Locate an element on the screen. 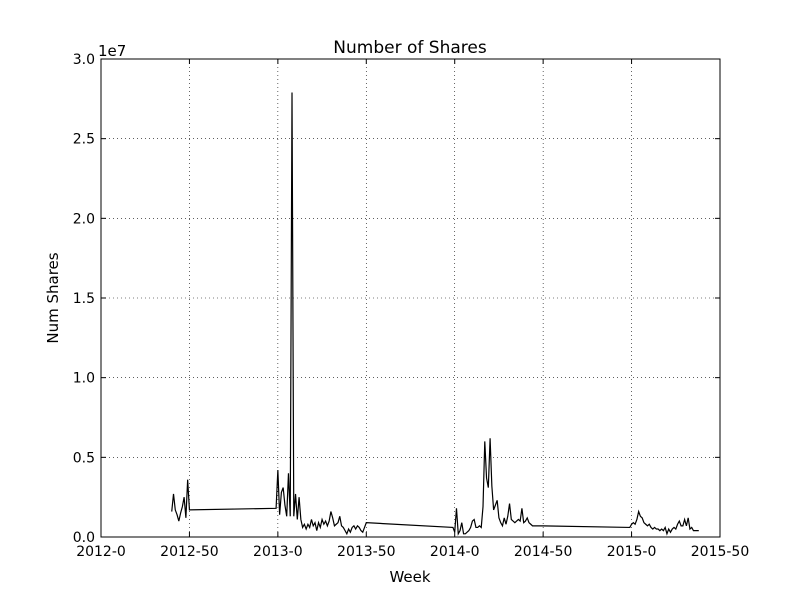 Image resolution: width=800 pixels, height=597 pixels. x-tick-label: 2012-0 is located at coordinates (101, 552).